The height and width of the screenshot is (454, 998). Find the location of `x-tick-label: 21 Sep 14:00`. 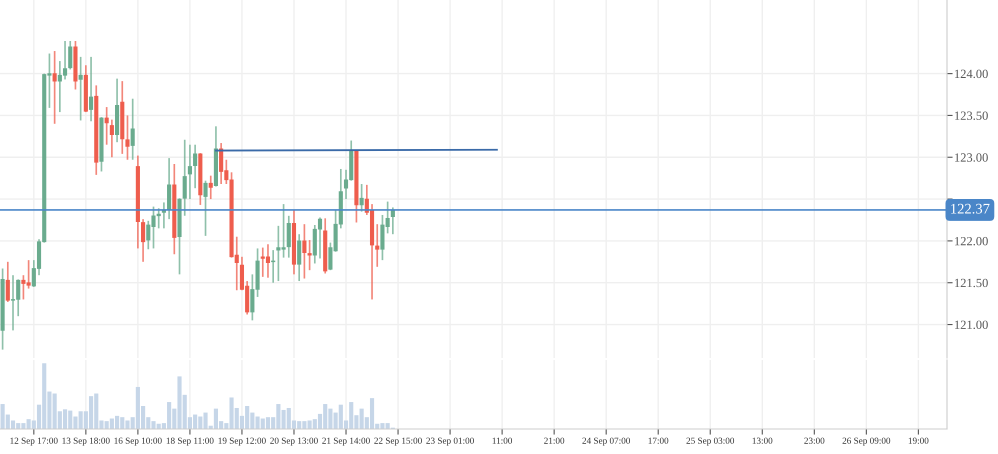

x-tick-label: 21 Sep 14:00 is located at coordinates (346, 442).